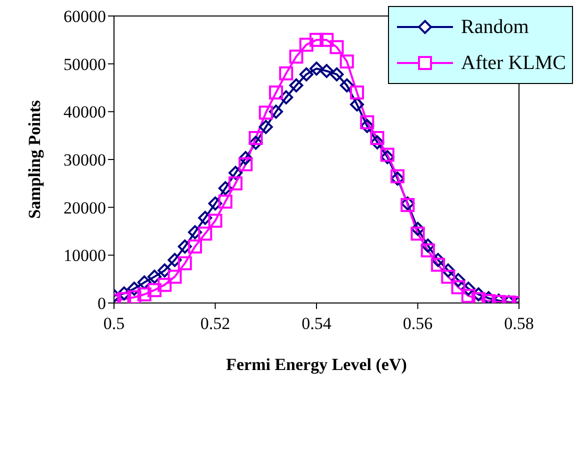 This screenshot has height=466, width=574. What do you see at coordinates (85, 256) in the screenshot?
I see `y-tick-label: 10000` at bounding box center [85, 256].